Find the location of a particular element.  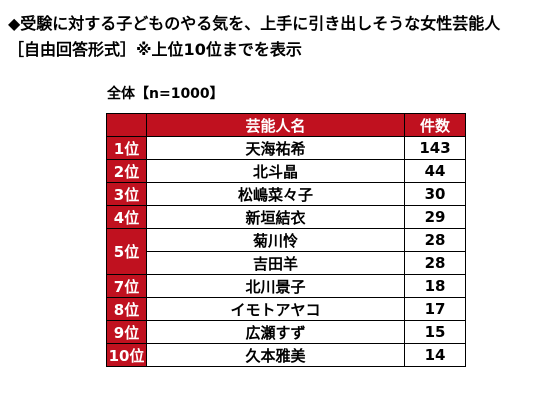

rank-cell: 2位 is located at coordinates (126, 171).